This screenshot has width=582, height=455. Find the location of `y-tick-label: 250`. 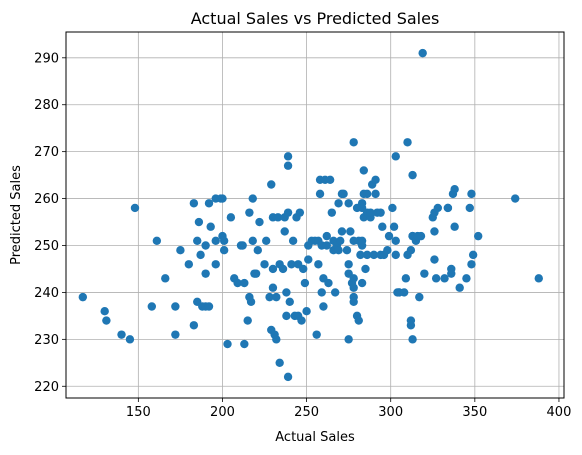

y-tick-label: 250 is located at coordinates (46, 246).